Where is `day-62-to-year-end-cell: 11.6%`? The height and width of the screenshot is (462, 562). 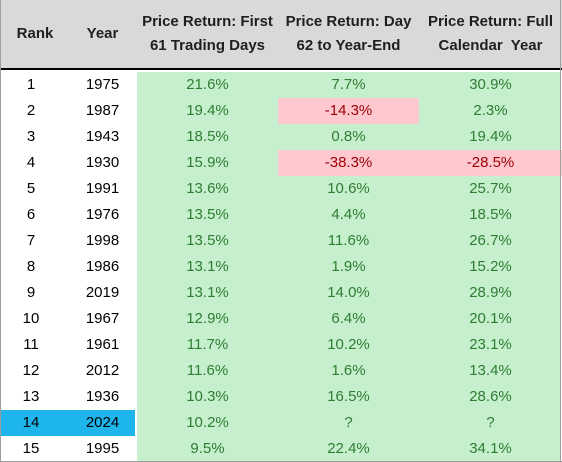
day-62-to-year-end-cell: 11.6% is located at coordinates (348, 240).